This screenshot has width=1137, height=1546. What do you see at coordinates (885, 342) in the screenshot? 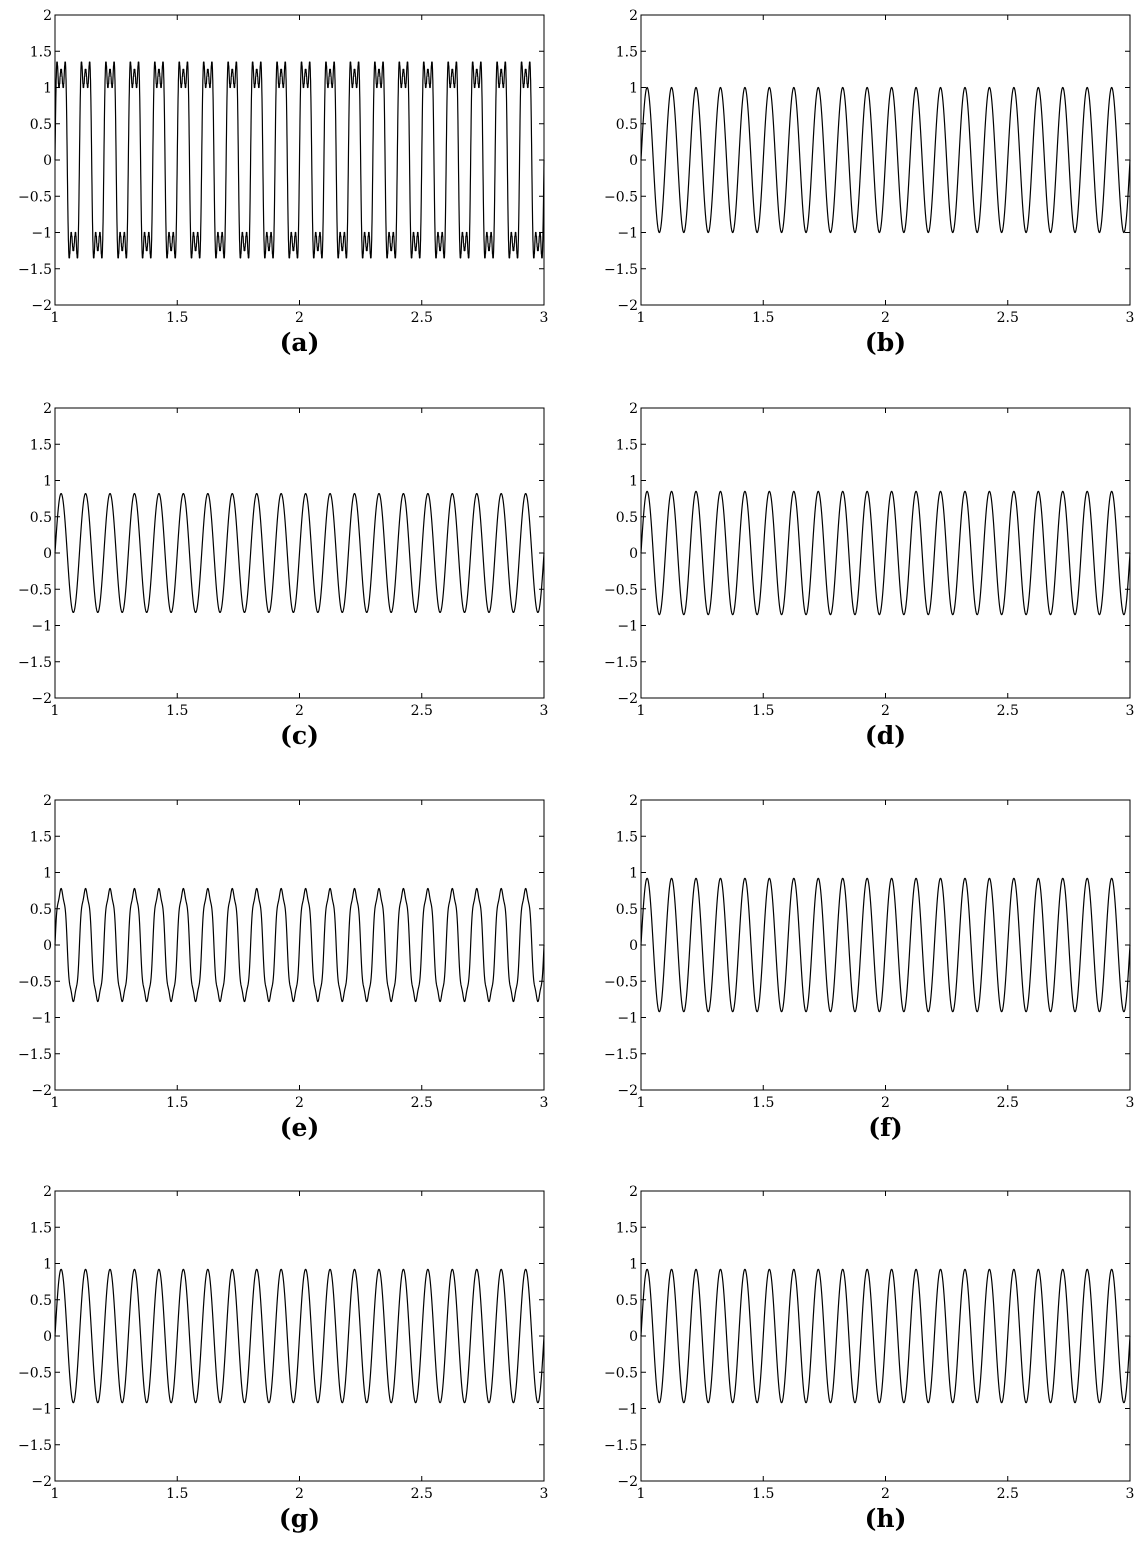
I see `panel-label: (b)` at bounding box center [885, 342].